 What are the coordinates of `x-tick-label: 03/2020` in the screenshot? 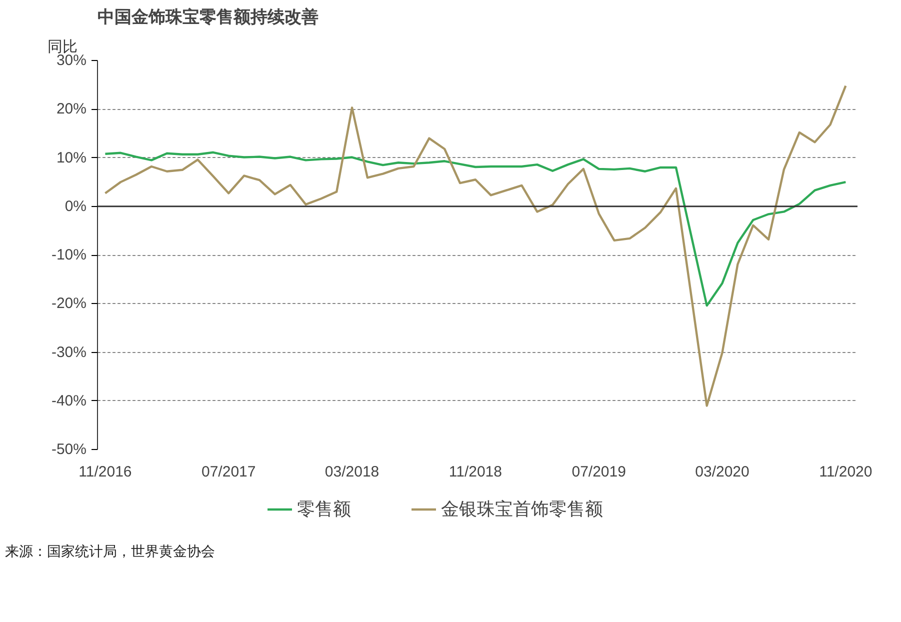 It's located at (722, 472).